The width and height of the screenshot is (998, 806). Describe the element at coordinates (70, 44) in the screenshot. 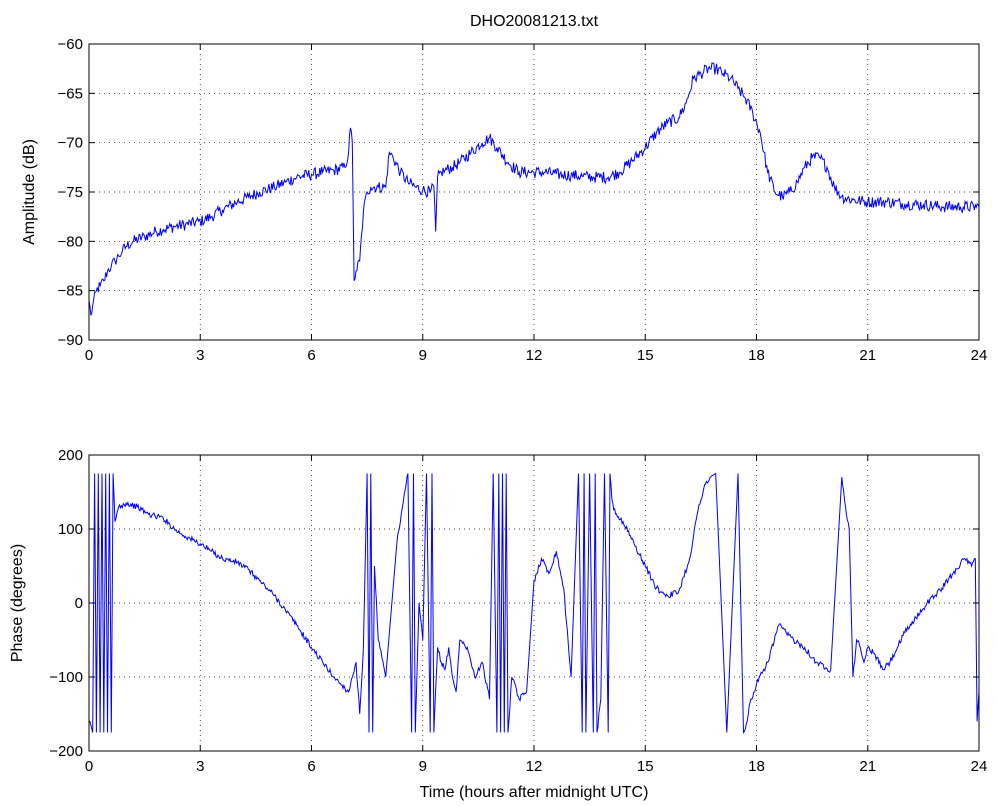

I see `amplitude-y-tick-label: −60` at that location.